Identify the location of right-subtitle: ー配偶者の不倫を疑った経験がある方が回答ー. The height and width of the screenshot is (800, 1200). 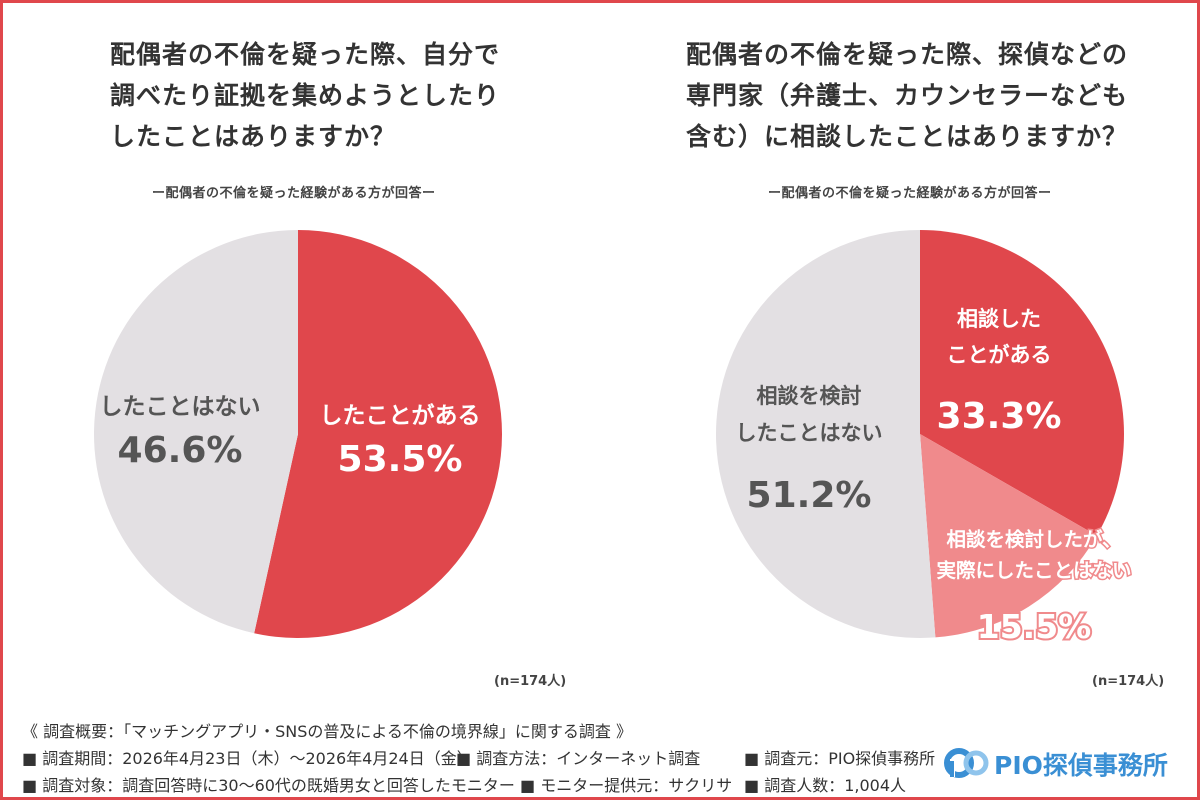
(910, 193).